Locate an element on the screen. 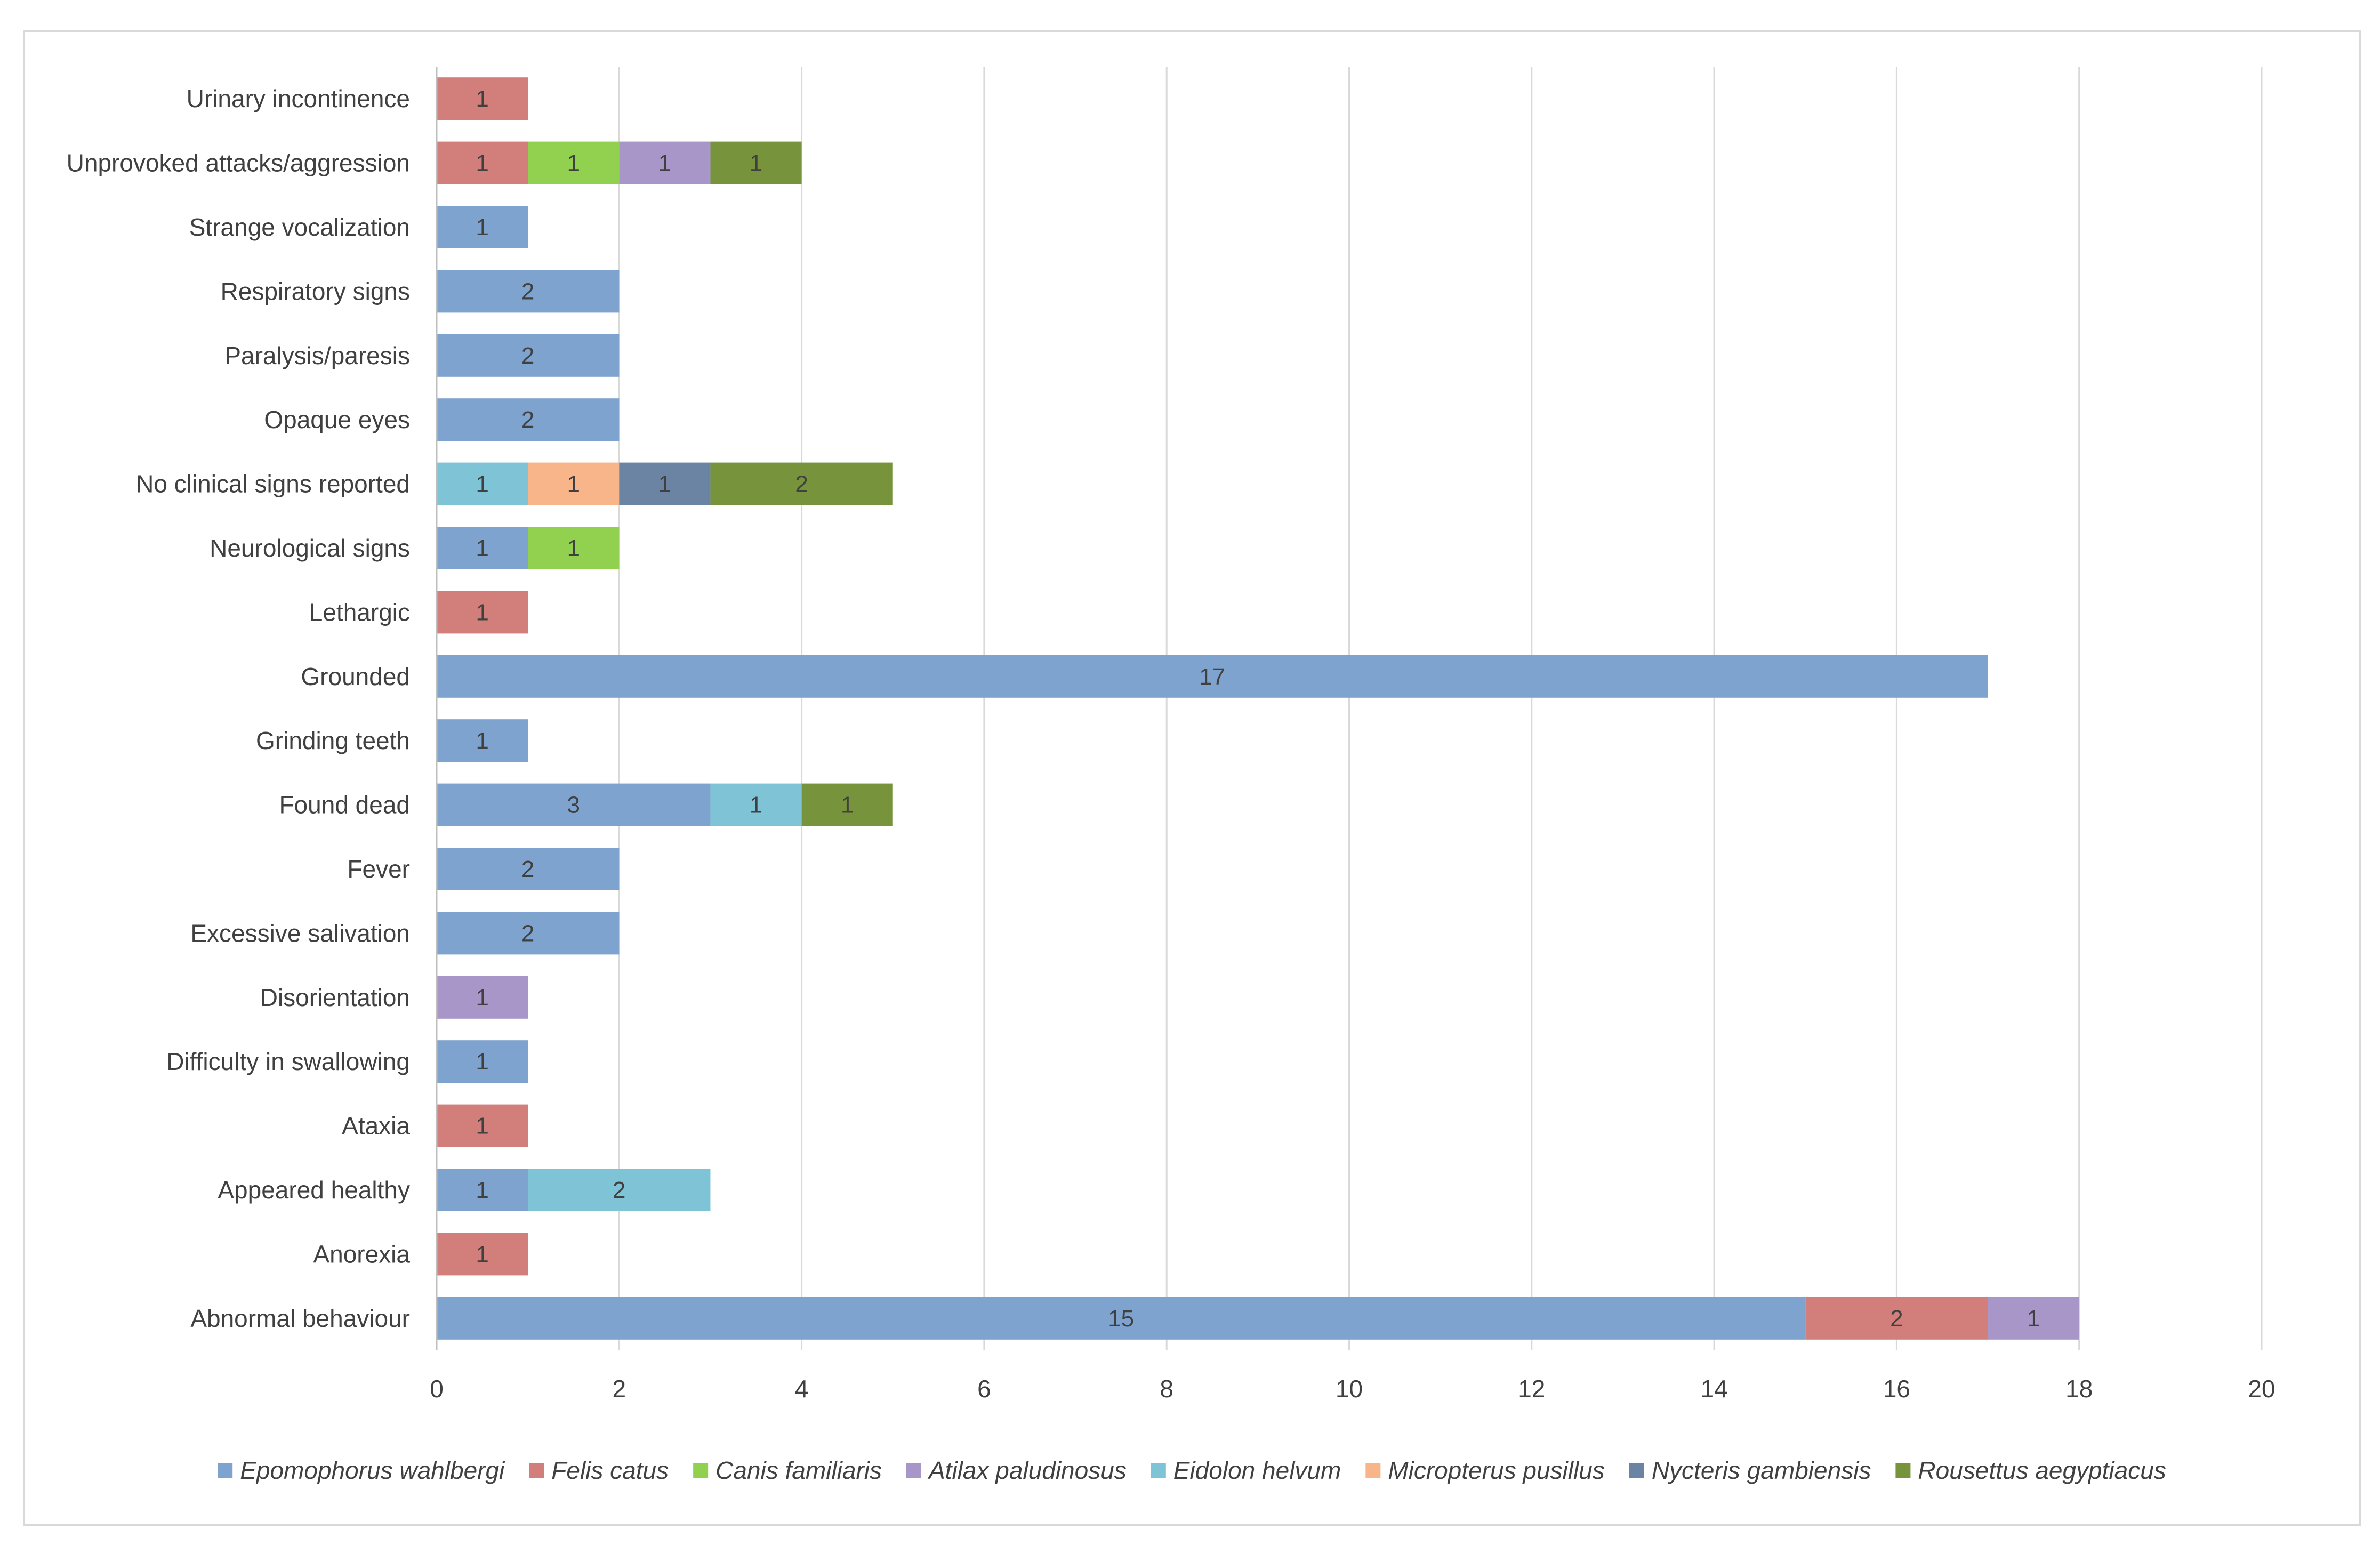 This screenshot has height=1545, width=2380. category-label-appeared-healthy: Appeared healthy is located at coordinates (314, 1190).